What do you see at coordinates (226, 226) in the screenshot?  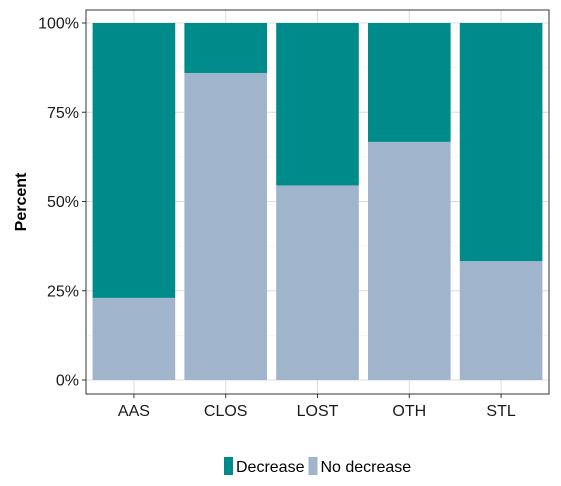 I see `bar-clos-no-decrease` at bounding box center [226, 226].